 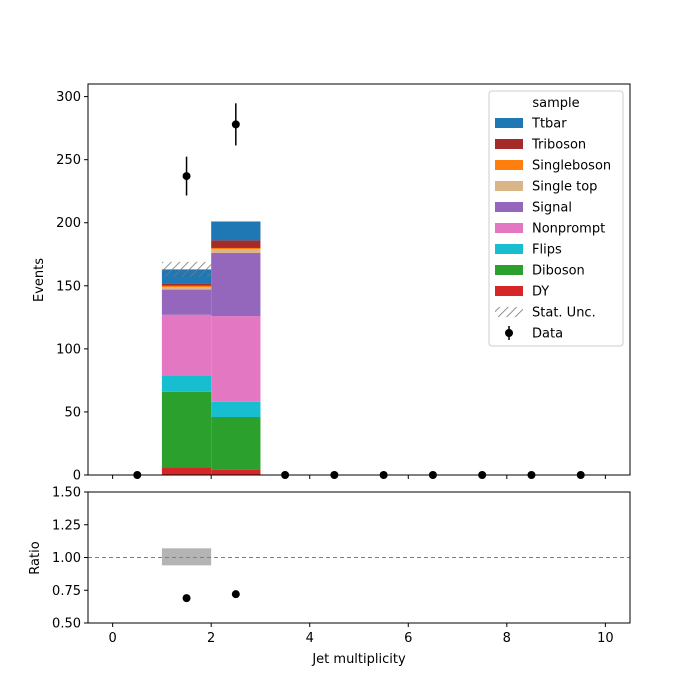 What do you see at coordinates (39, 280) in the screenshot?
I see `y-axis-title: Events` at bounding box center [39, 280].